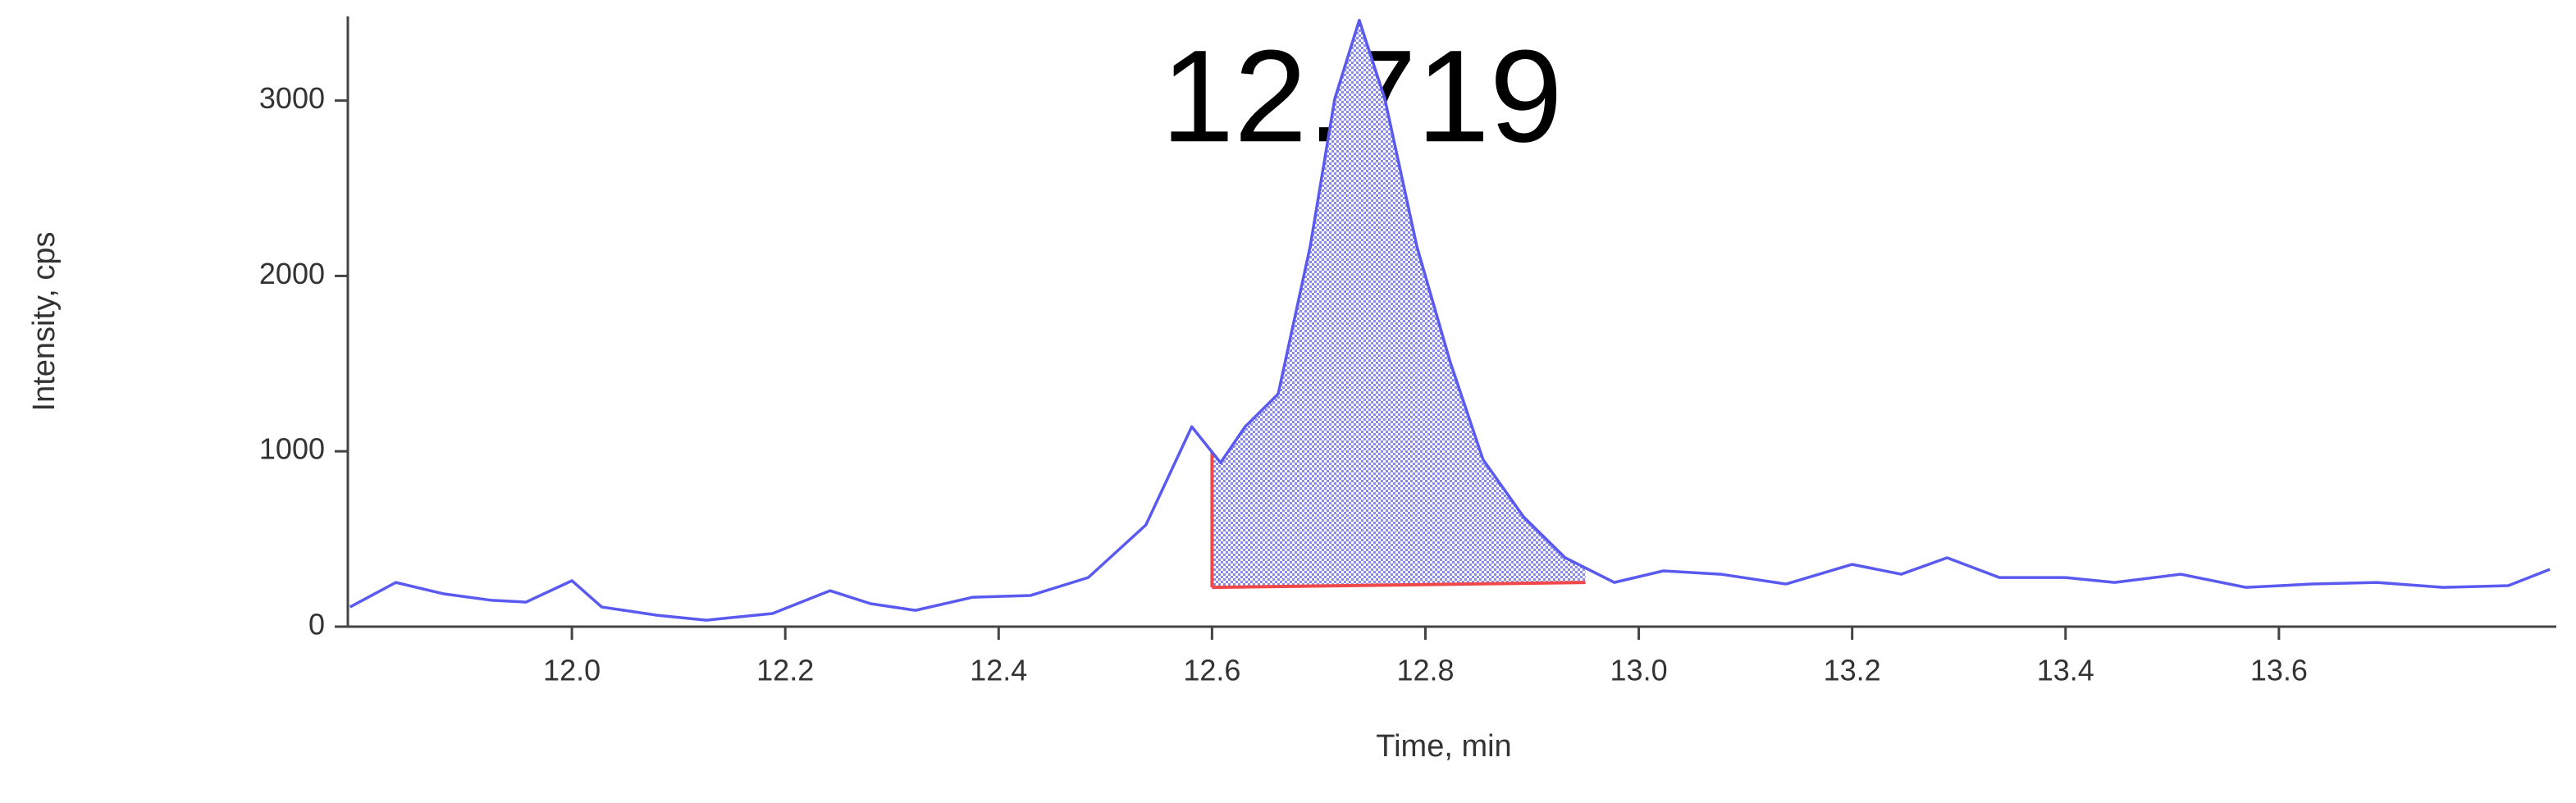 Image resolution: width=2576 pixels, height=803 pixels. What do you see at coordinates (1639, 670) in the screenshot?
I see `x-tick-label: 13.0` at bounding box center [1639, 670].